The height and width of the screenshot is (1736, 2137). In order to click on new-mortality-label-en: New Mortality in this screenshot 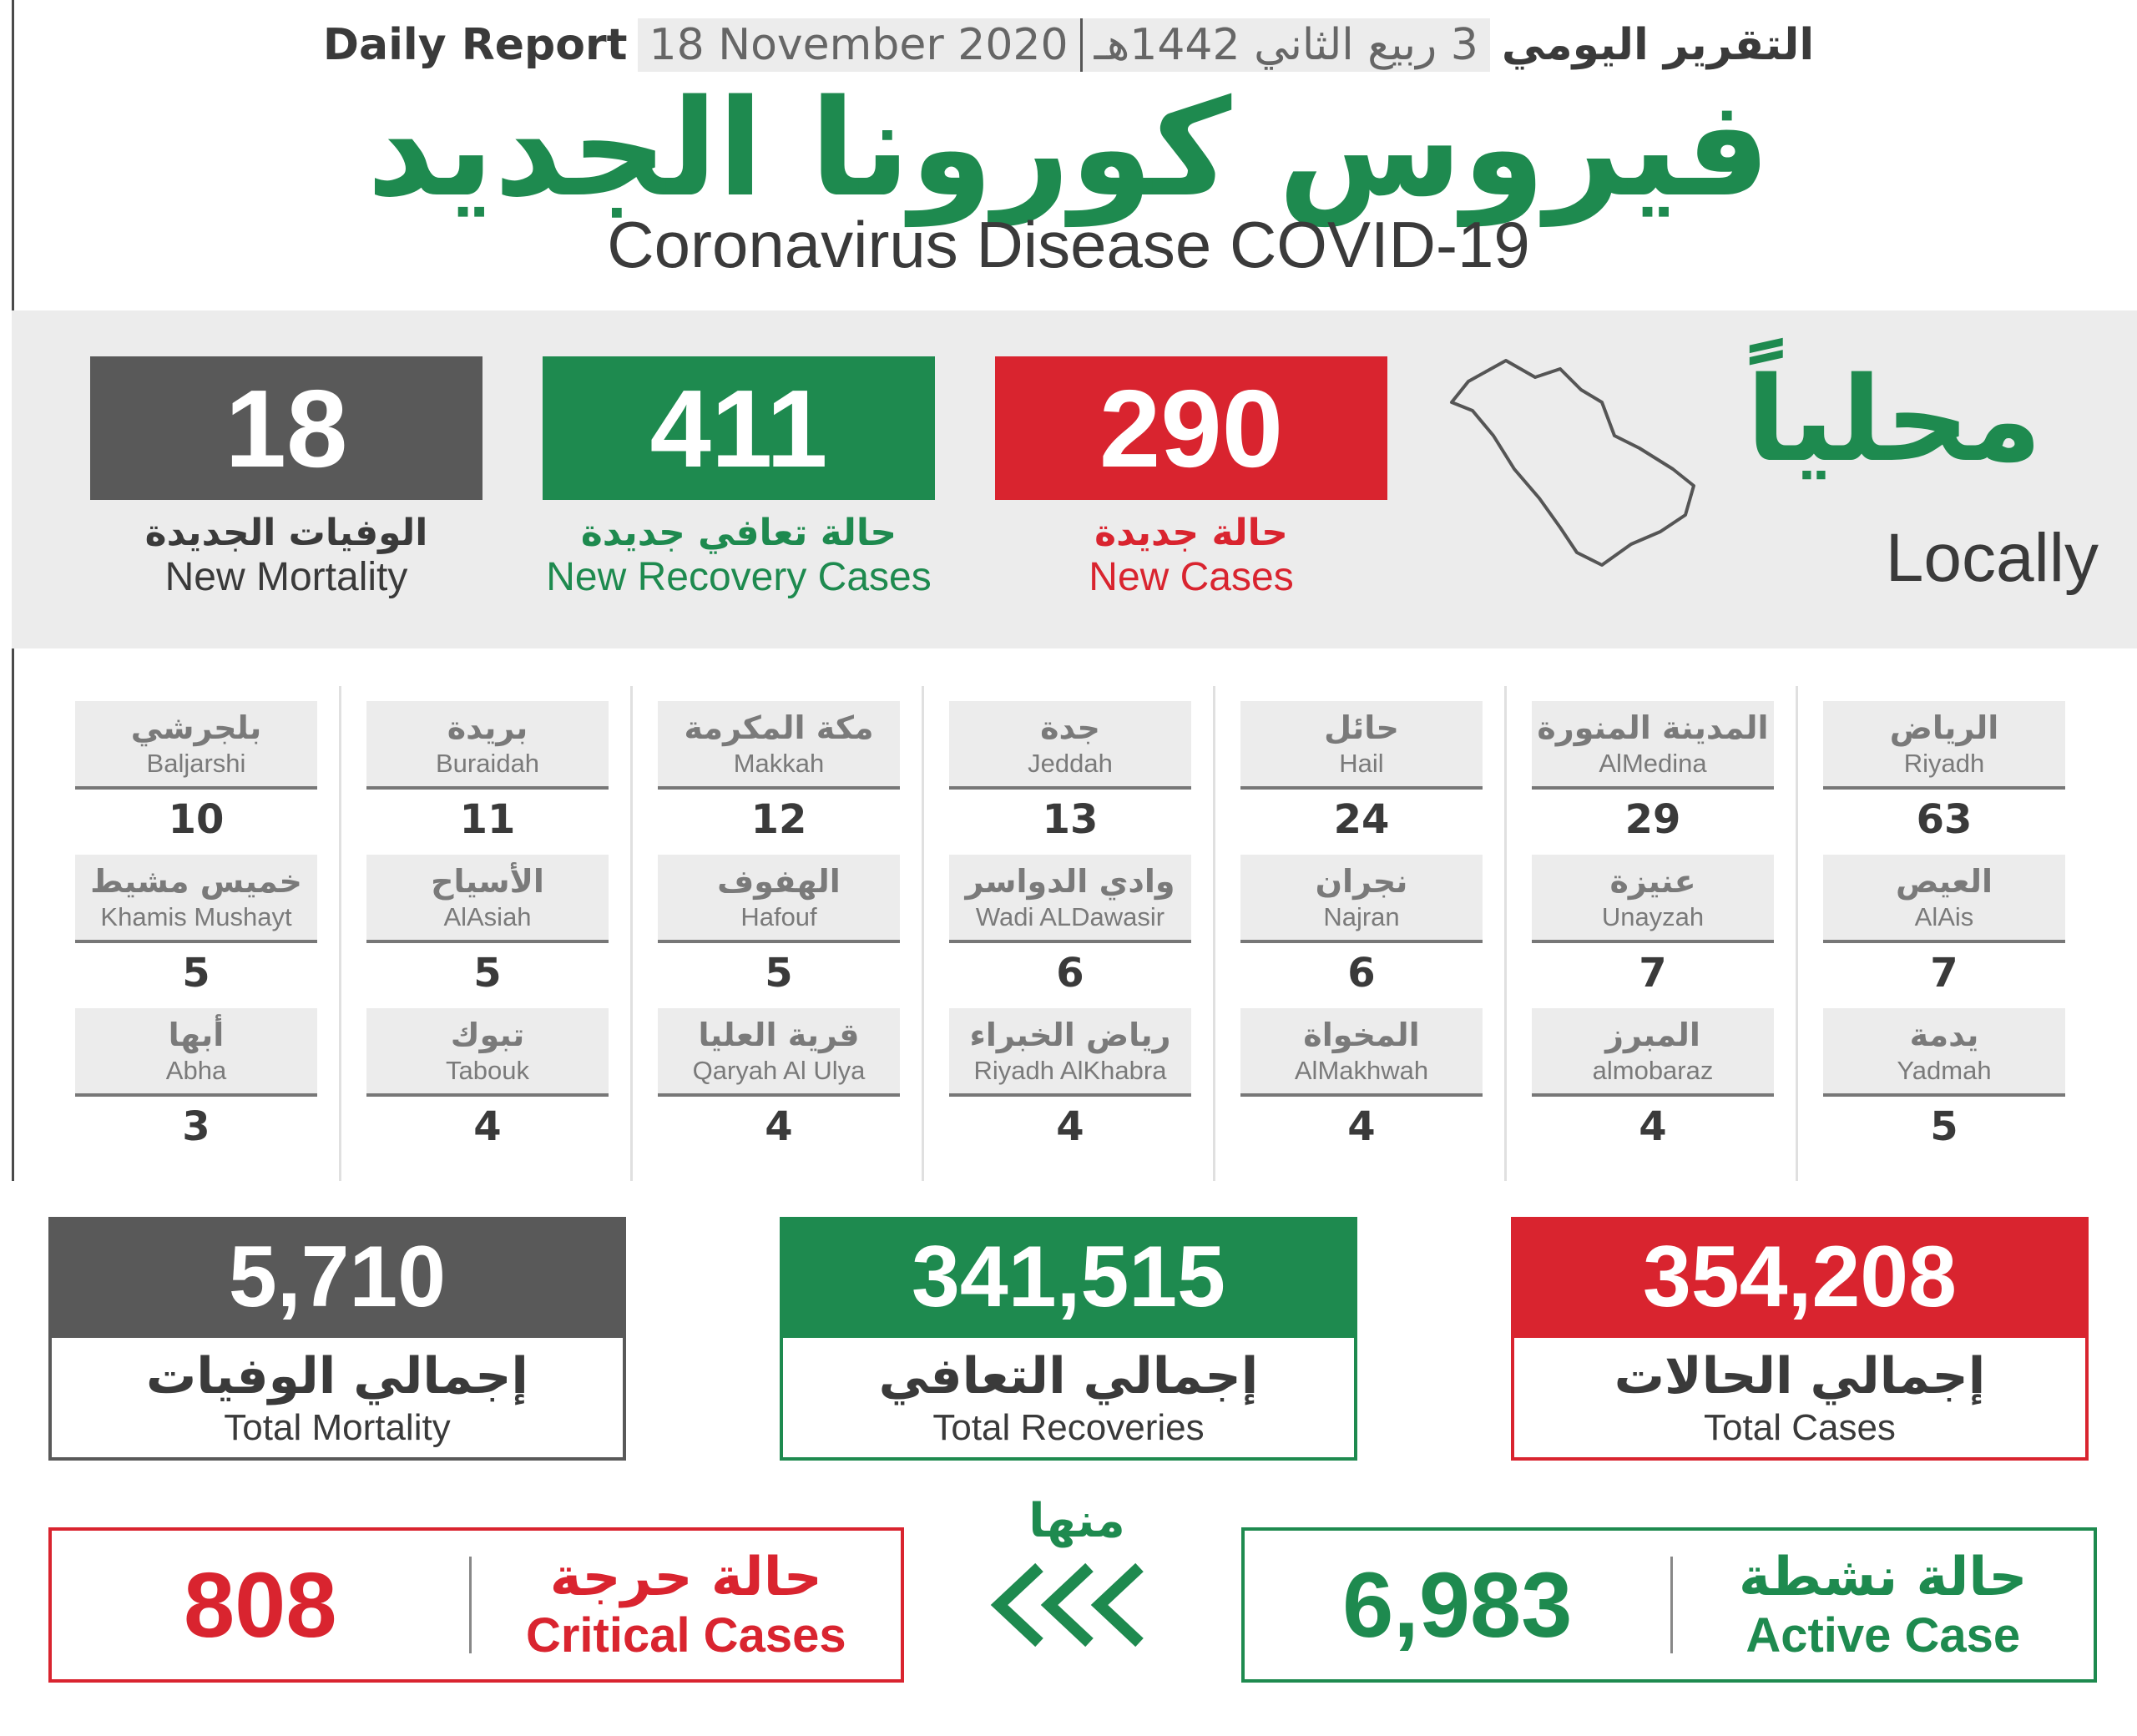, I will do `click(286, 576)`.